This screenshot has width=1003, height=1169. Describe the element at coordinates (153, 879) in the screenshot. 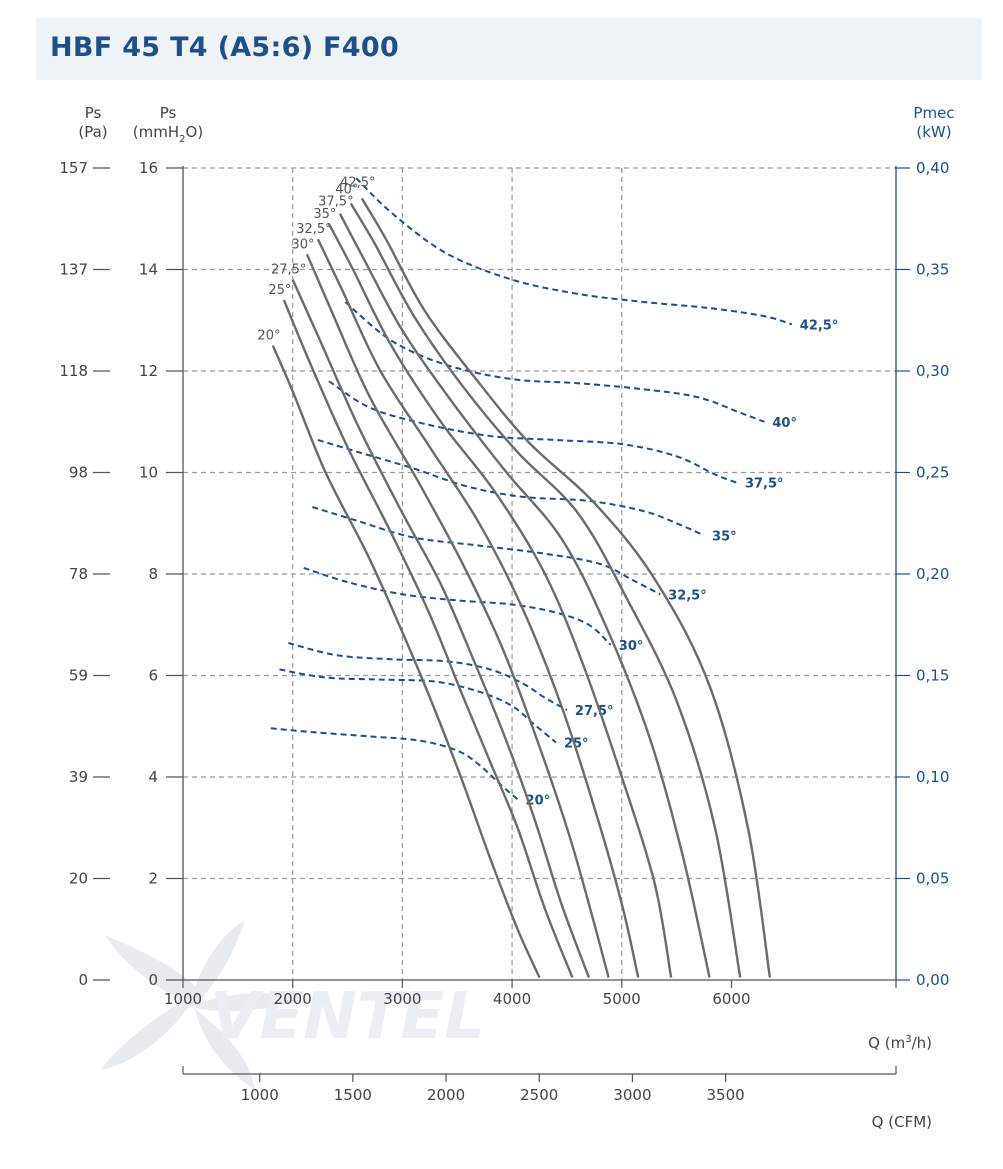

I see `ps-mm-tick-label: 2` at that location.